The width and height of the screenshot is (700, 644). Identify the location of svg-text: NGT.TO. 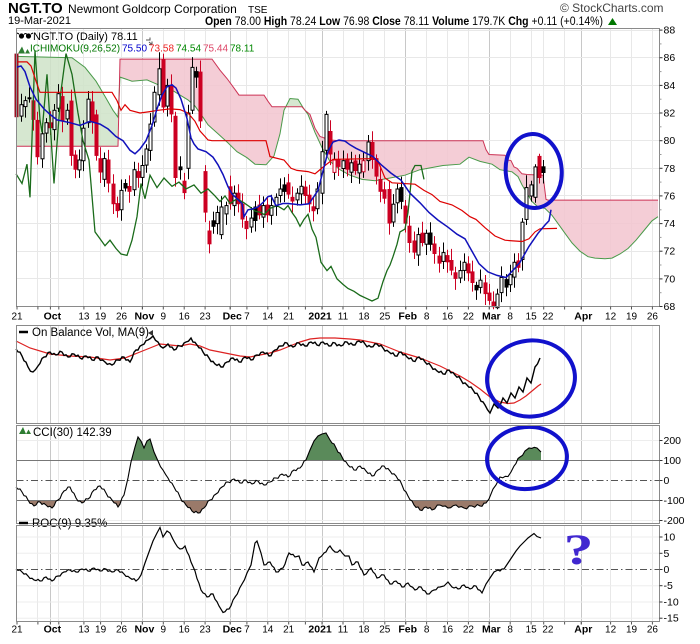
(35, 8).